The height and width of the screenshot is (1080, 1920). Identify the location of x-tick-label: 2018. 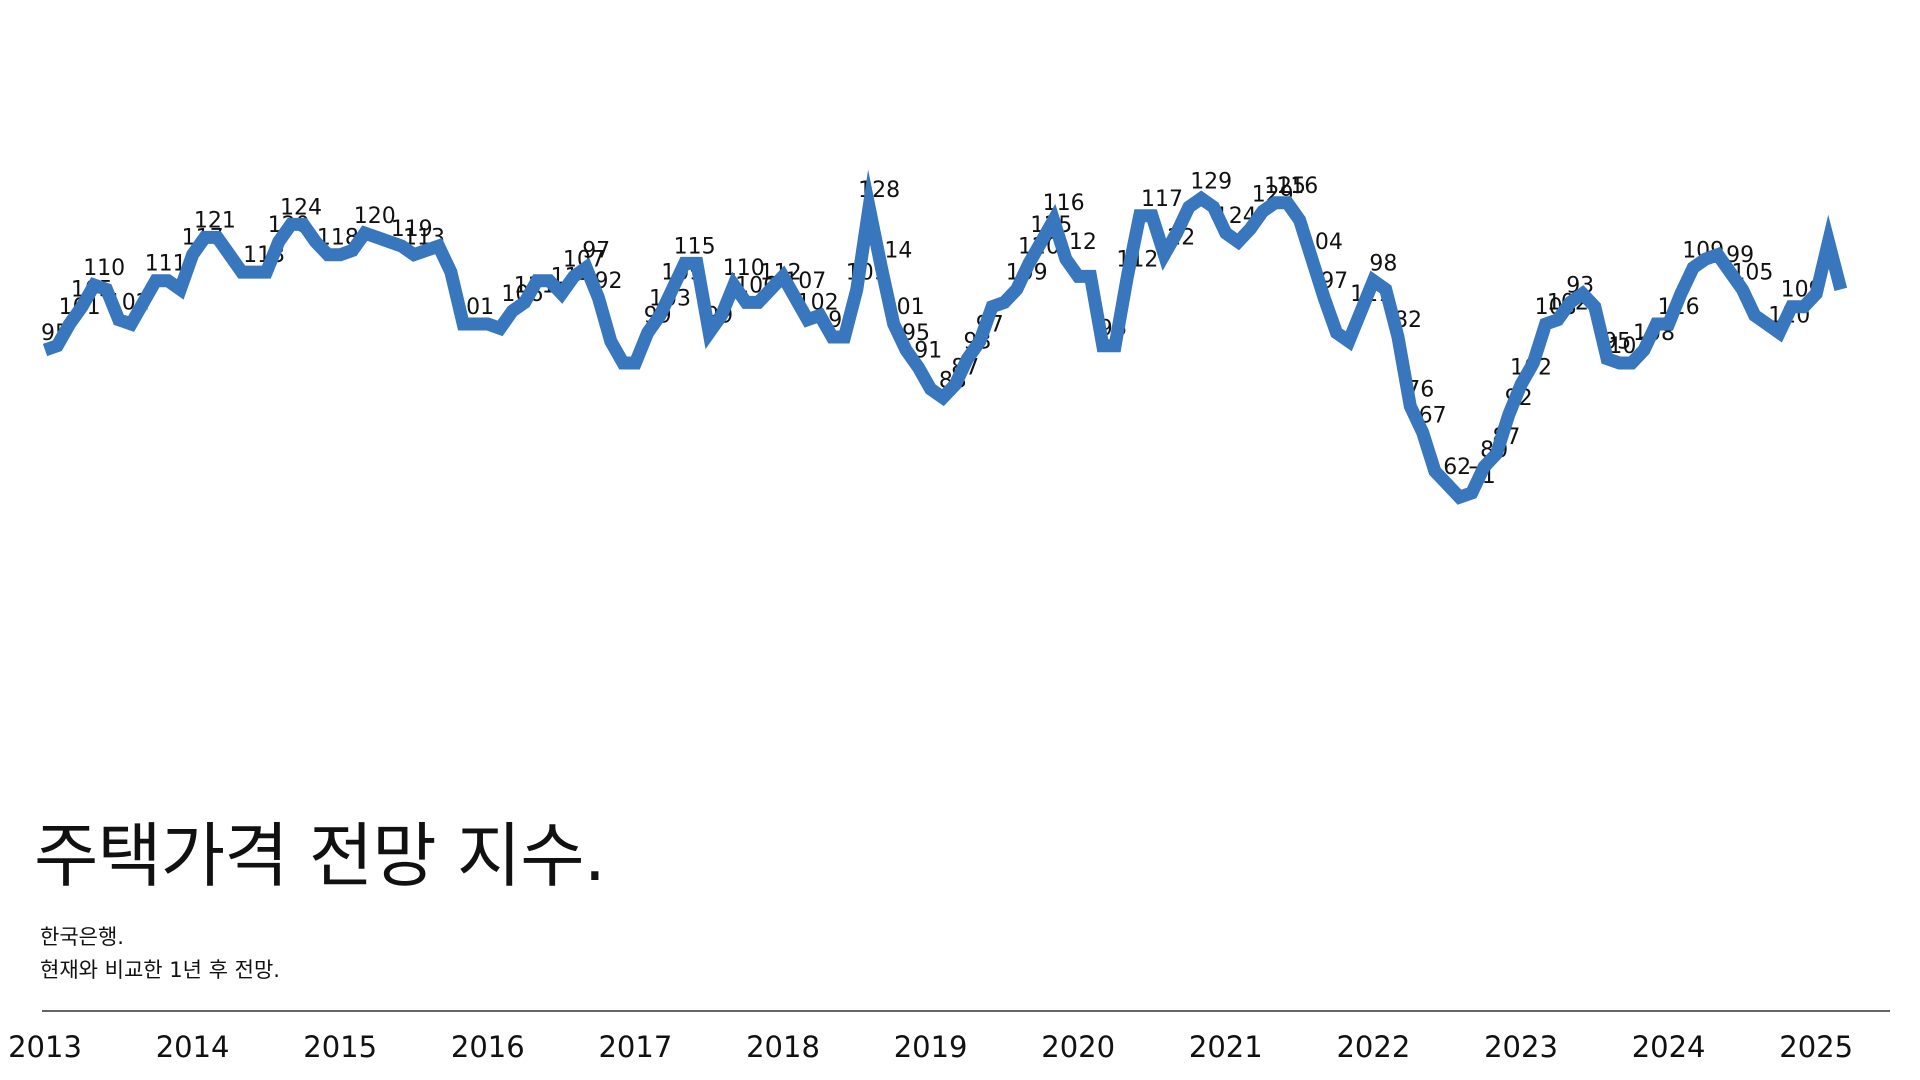
(783, 1047).